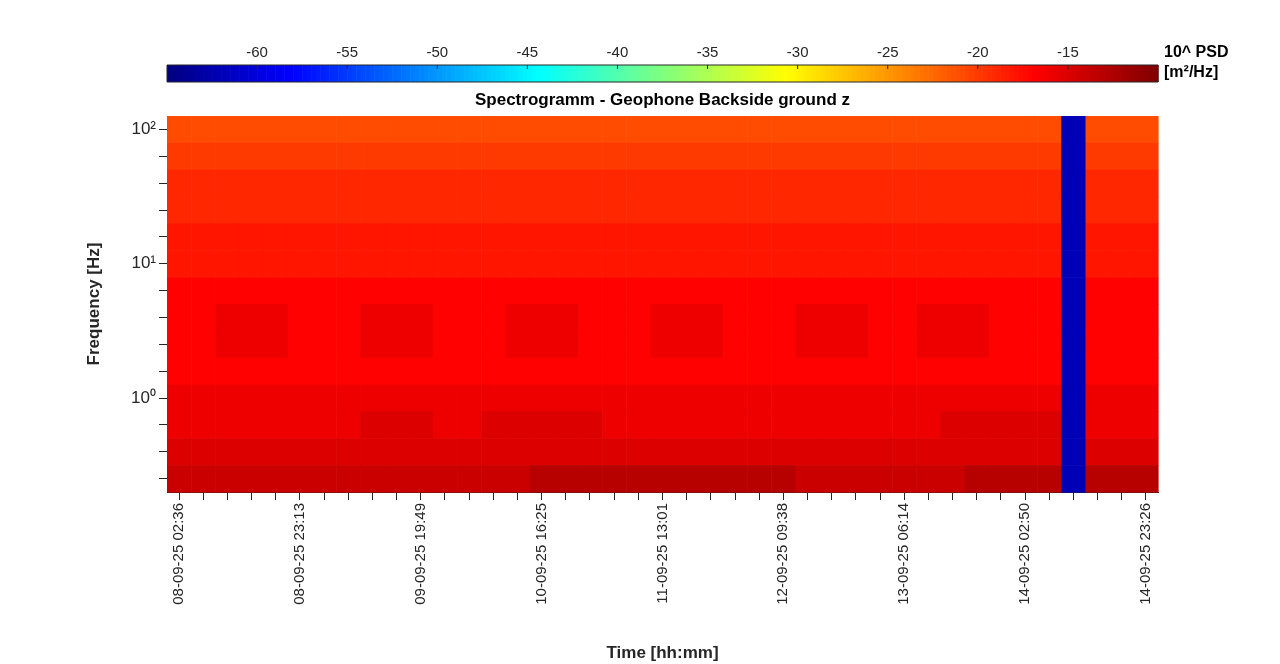 The width and height of the screenshot is (1280, 664). I want to click on y-tick-label: 10², so click(144, 129).